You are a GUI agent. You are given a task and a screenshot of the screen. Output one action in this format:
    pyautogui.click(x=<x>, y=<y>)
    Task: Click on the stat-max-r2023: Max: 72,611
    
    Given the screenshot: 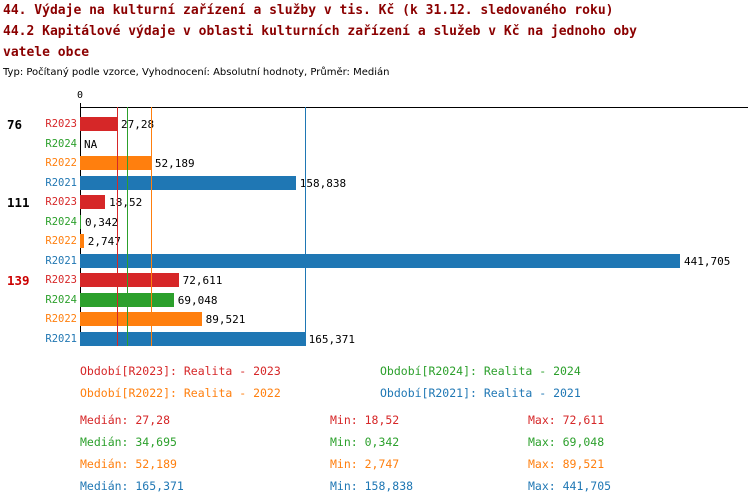 What is the action you would take?
    pyautogui.click(x=566, y=420)
    